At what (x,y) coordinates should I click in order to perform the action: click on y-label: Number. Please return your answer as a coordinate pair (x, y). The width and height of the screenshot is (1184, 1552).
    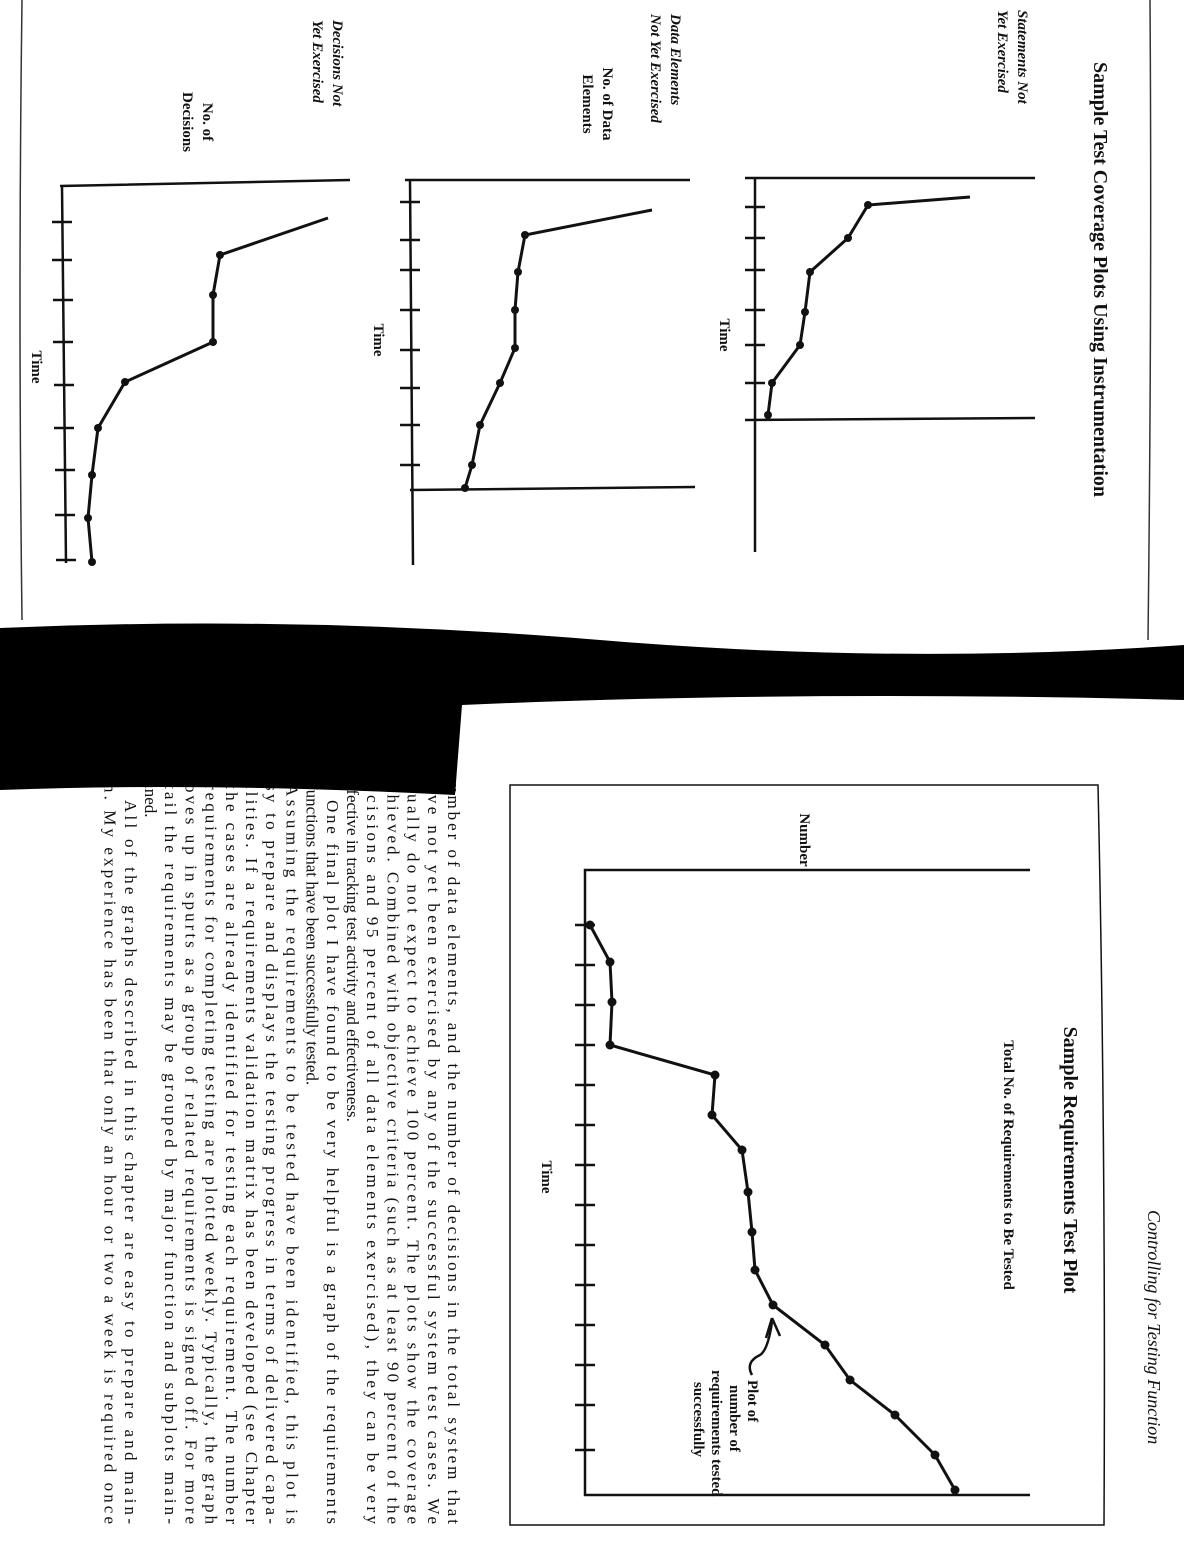
    Looking at the image, I should click on (804, 840).